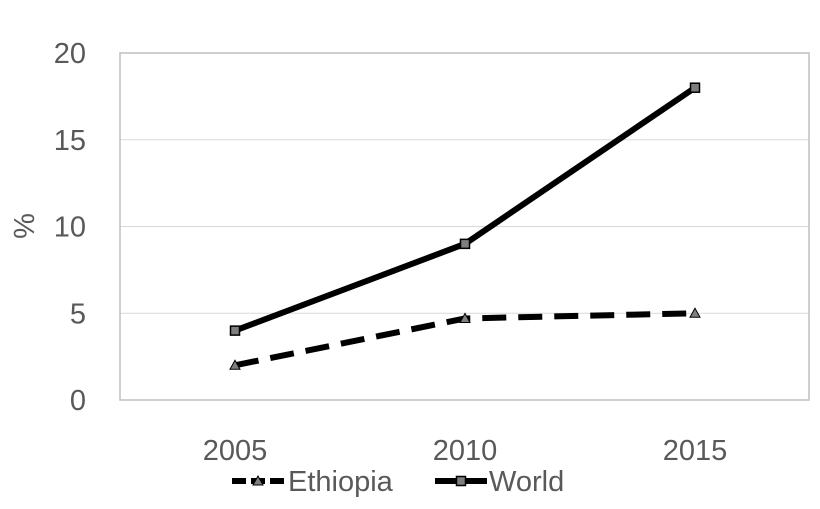 This screenshot has width=820, height=509. I want to click on series-ethiopia, so click(465, 338).